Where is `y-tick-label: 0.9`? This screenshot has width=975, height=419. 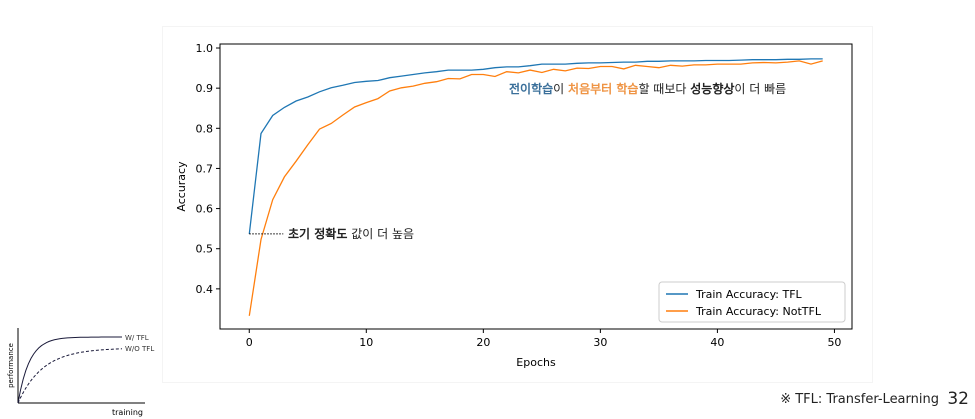 y-tick-label: 0.9 is located at coordinates (205, 88).